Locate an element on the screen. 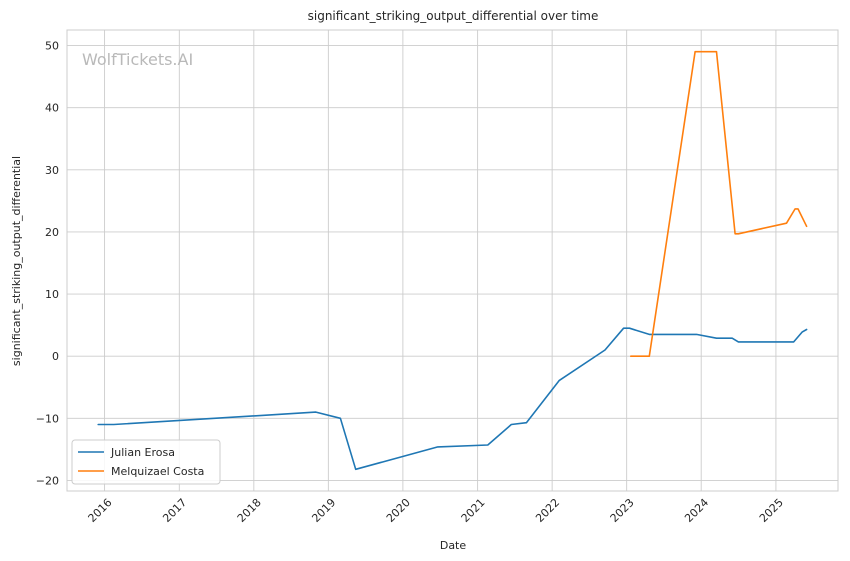 This screenshot has height=561, width=850. y-tick-label: 30 is located at coordinates (52, 170).